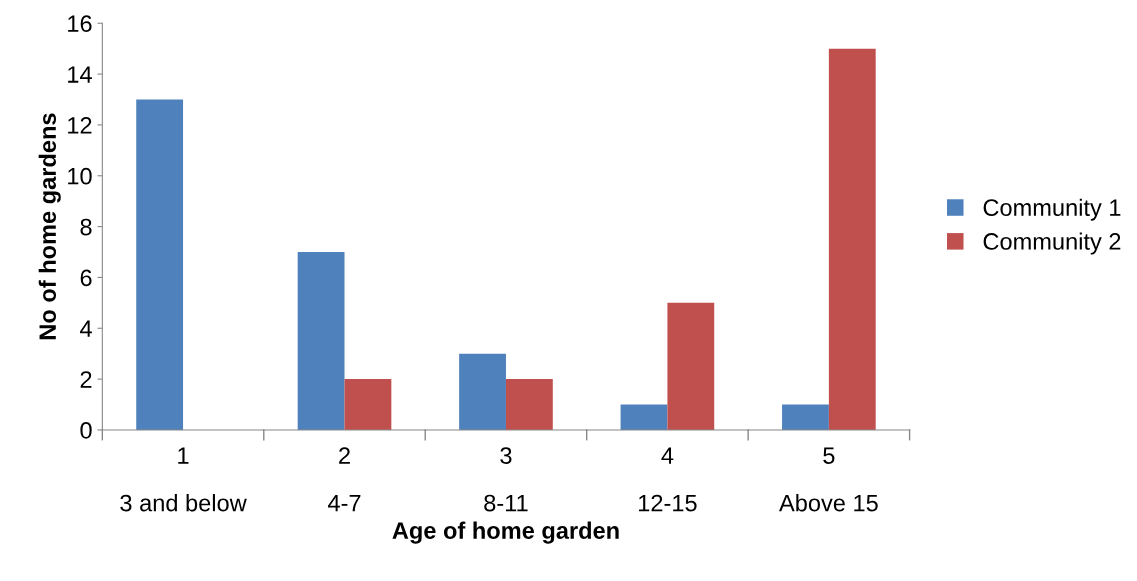 The height and width of the screenshot is (581, 1137). What do you see at coordinates (505, 532) in the screenshot?
I see `x-axis-title: Age of home garden` at bounding box center [505, 532].